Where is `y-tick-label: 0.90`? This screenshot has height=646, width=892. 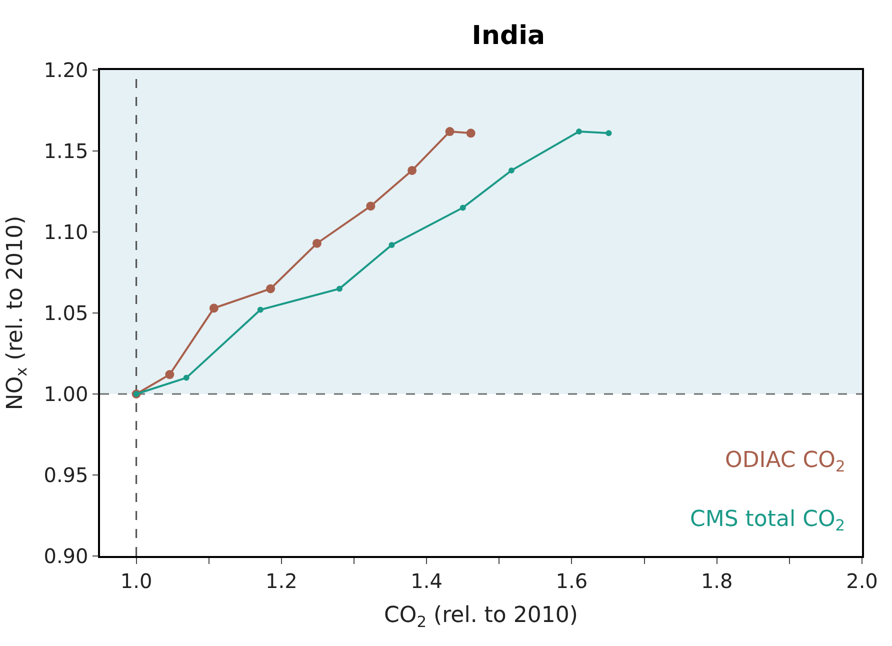
y-tick-label: 0.90 is located at coordinates (66, 556).